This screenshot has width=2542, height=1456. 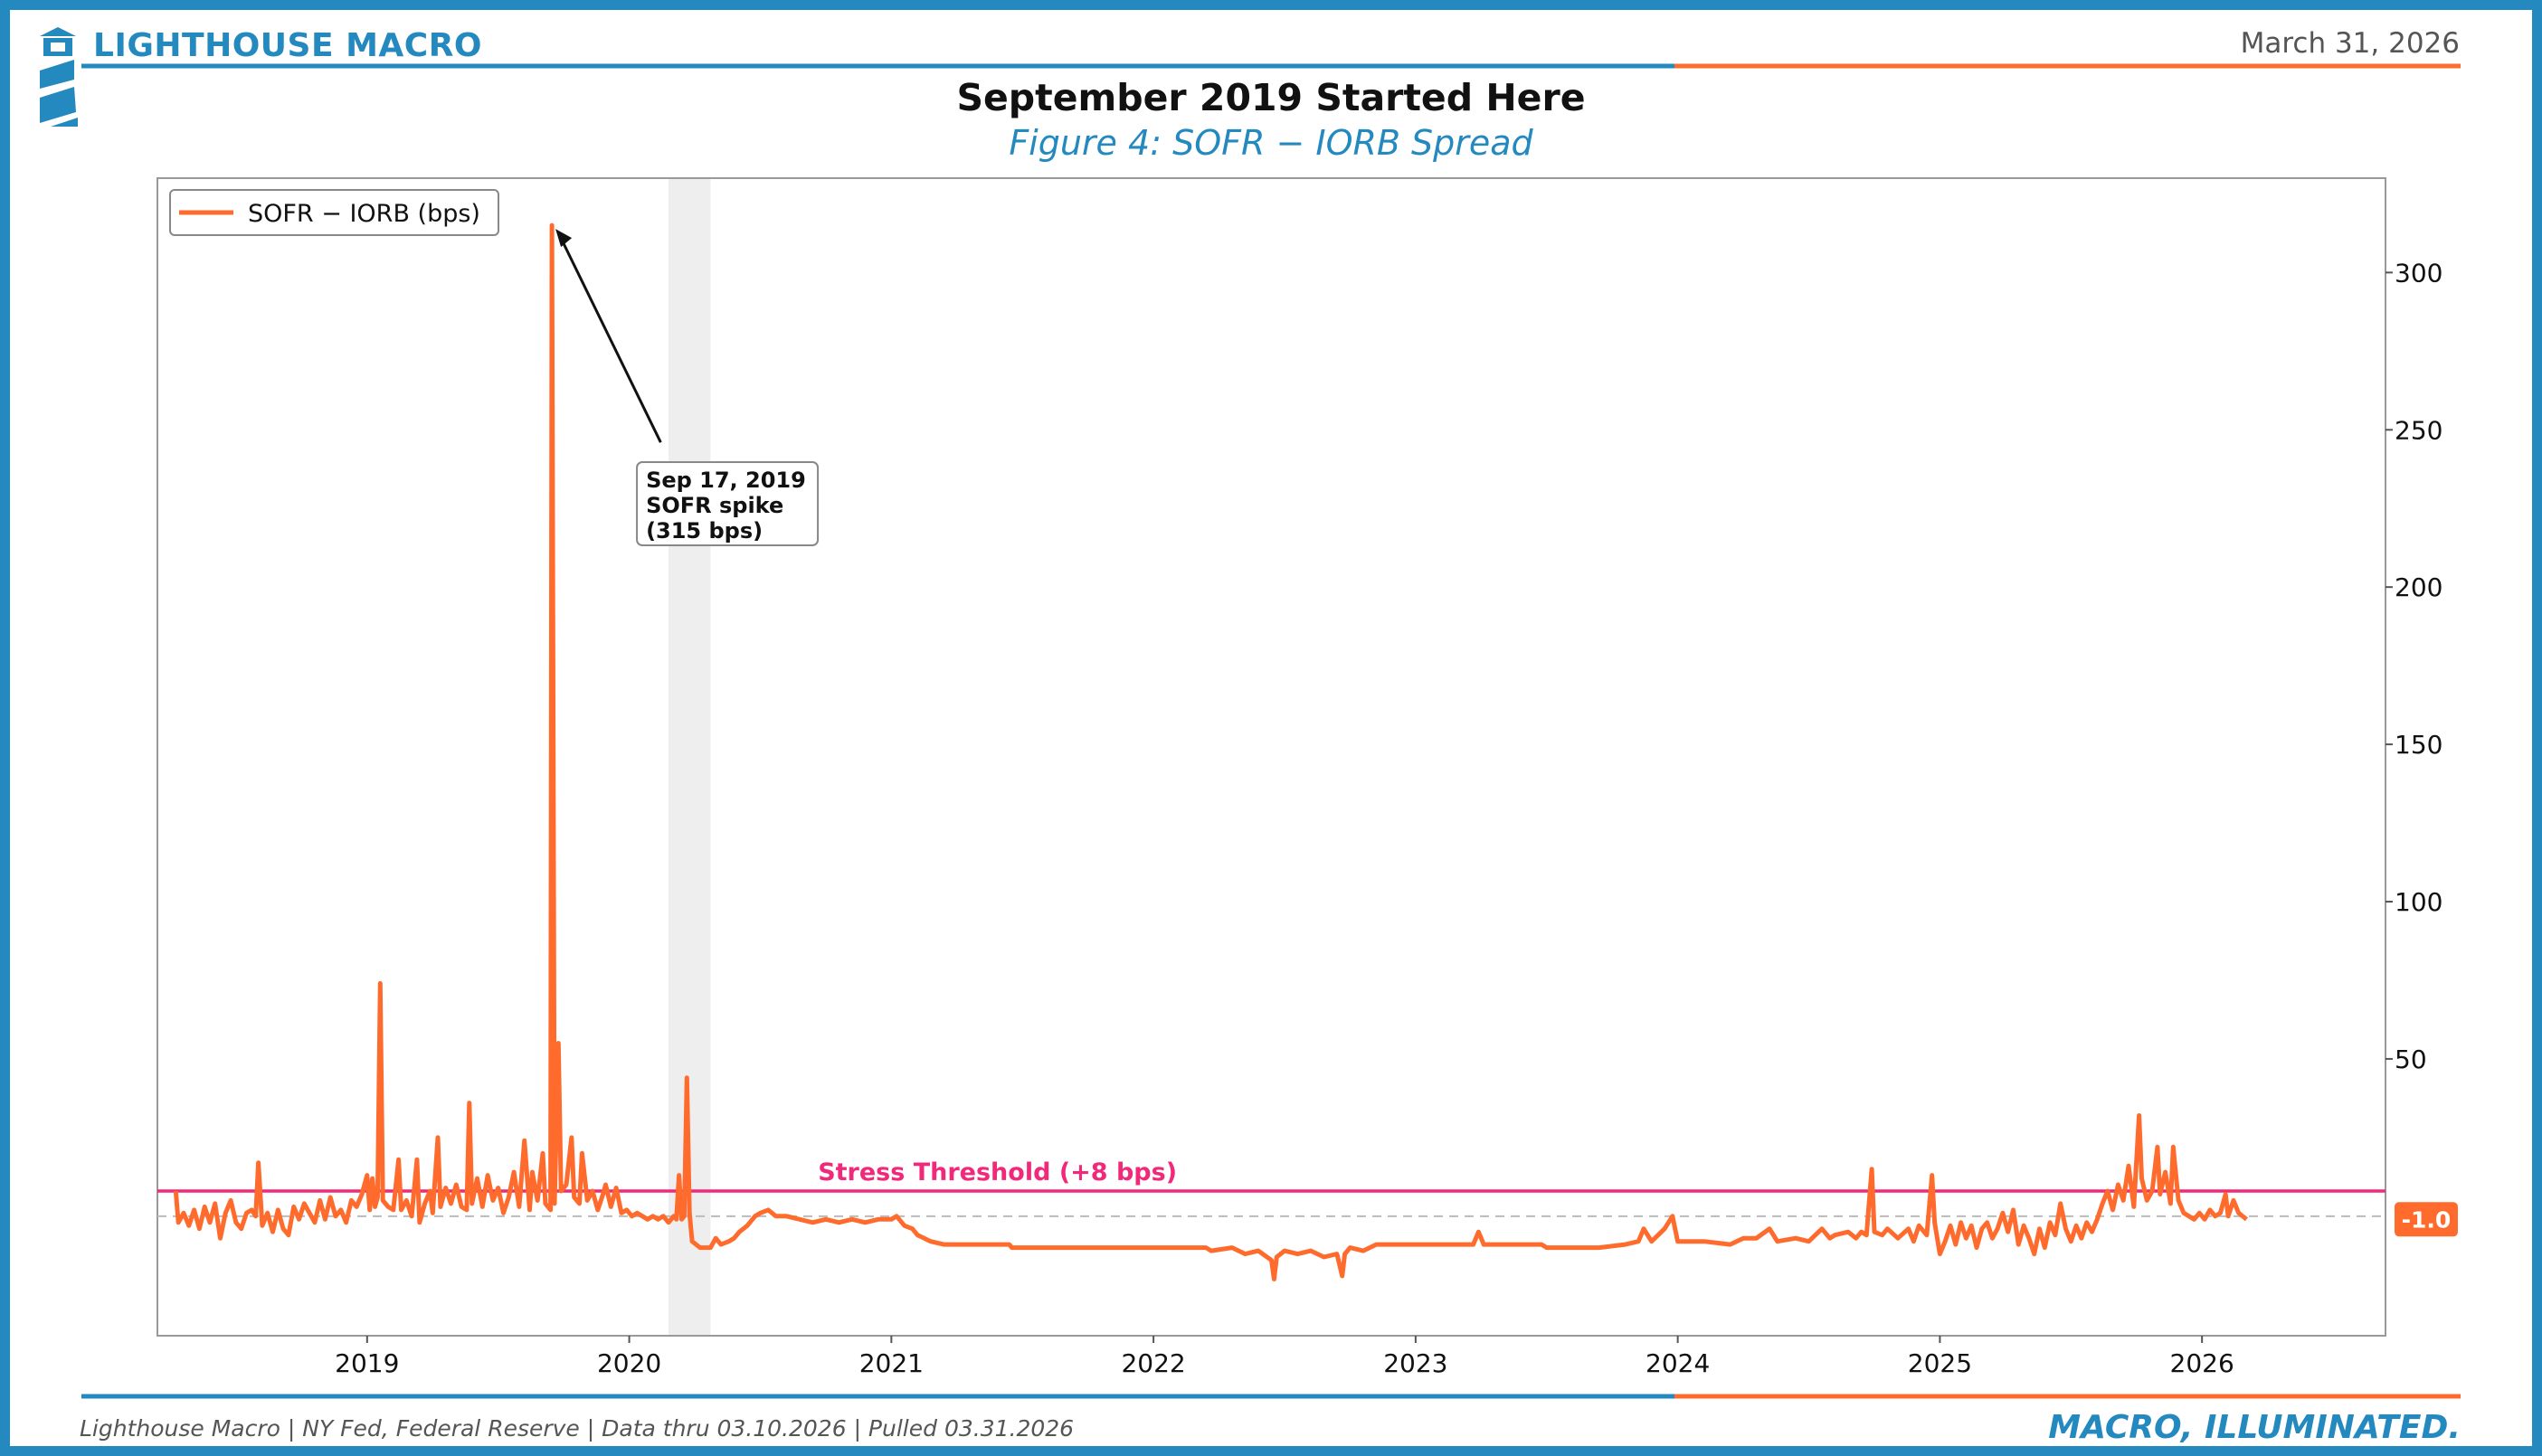 I want to click on last-value-label: -1.0, so click(x=2427, y=1219).